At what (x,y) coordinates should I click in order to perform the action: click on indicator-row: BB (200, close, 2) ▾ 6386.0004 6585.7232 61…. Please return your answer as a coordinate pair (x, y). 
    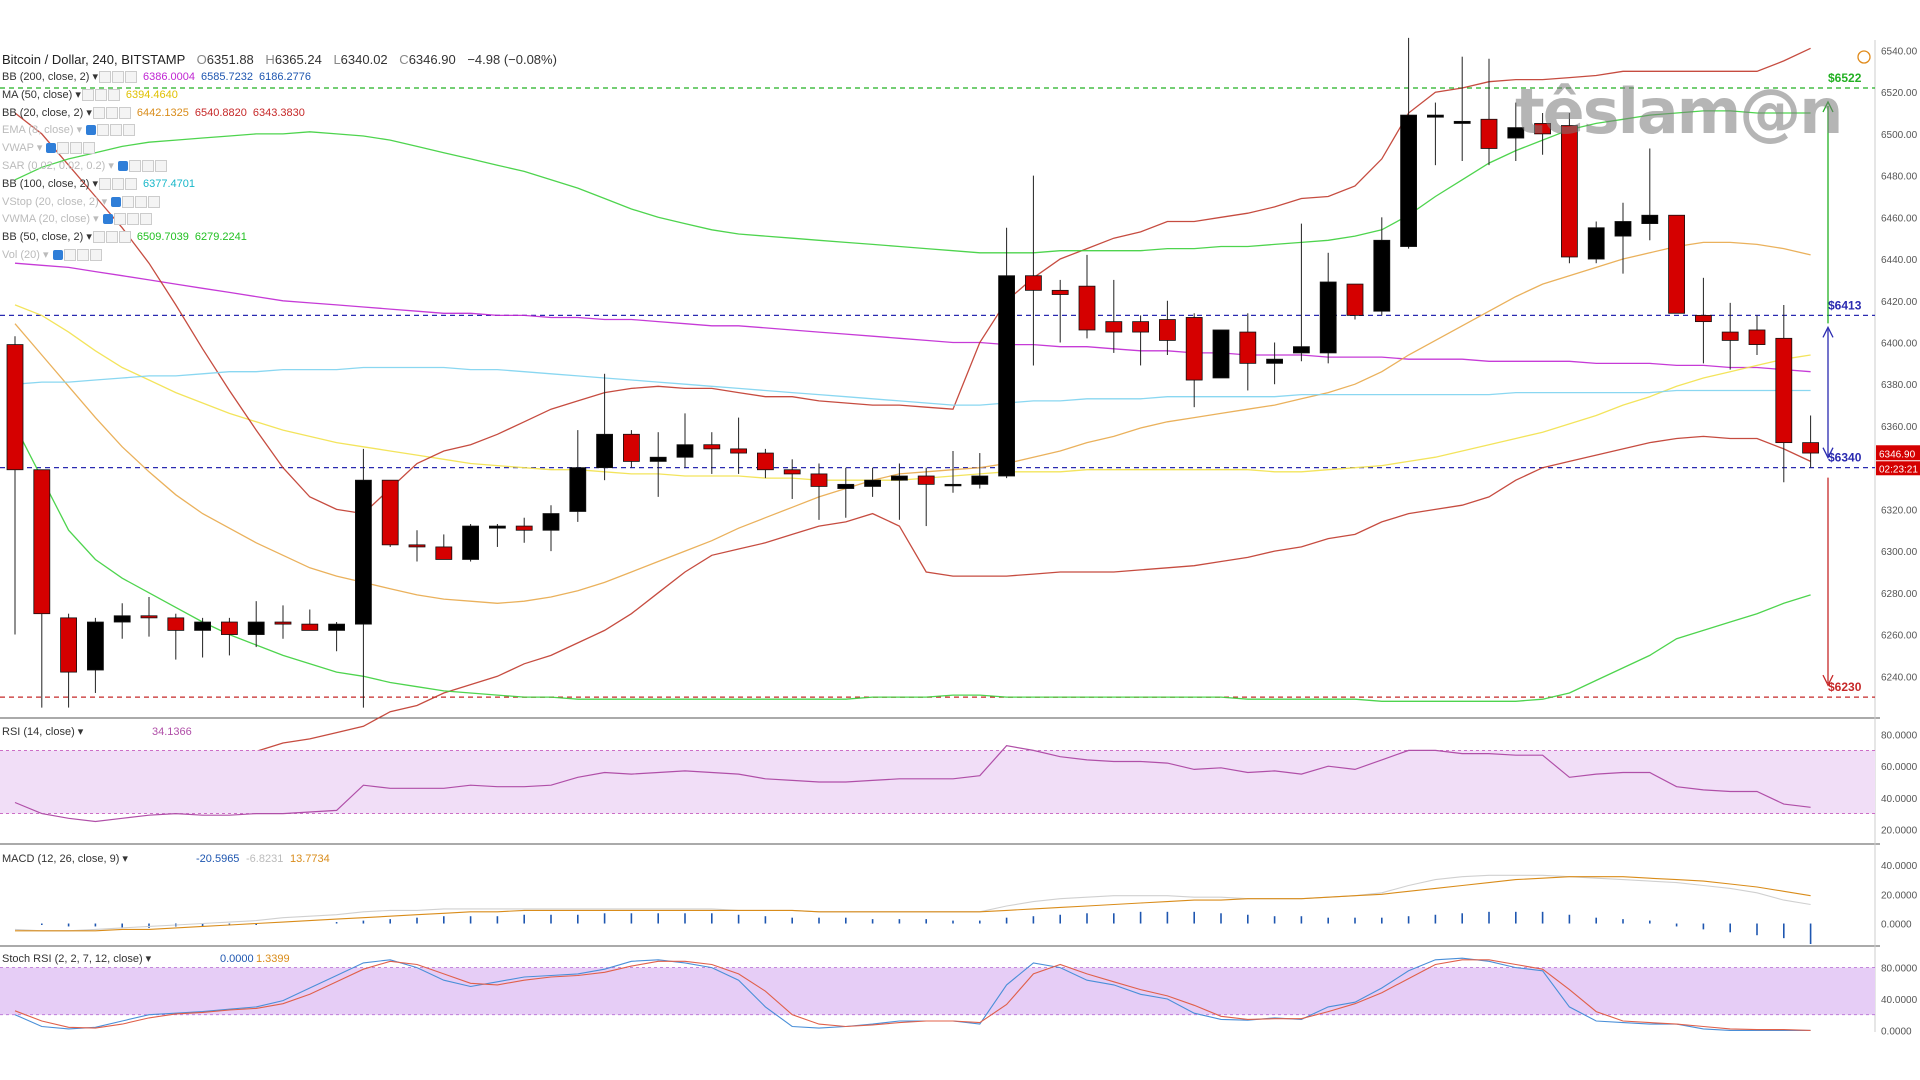
    Looking at the image, I should click on (156, 77).